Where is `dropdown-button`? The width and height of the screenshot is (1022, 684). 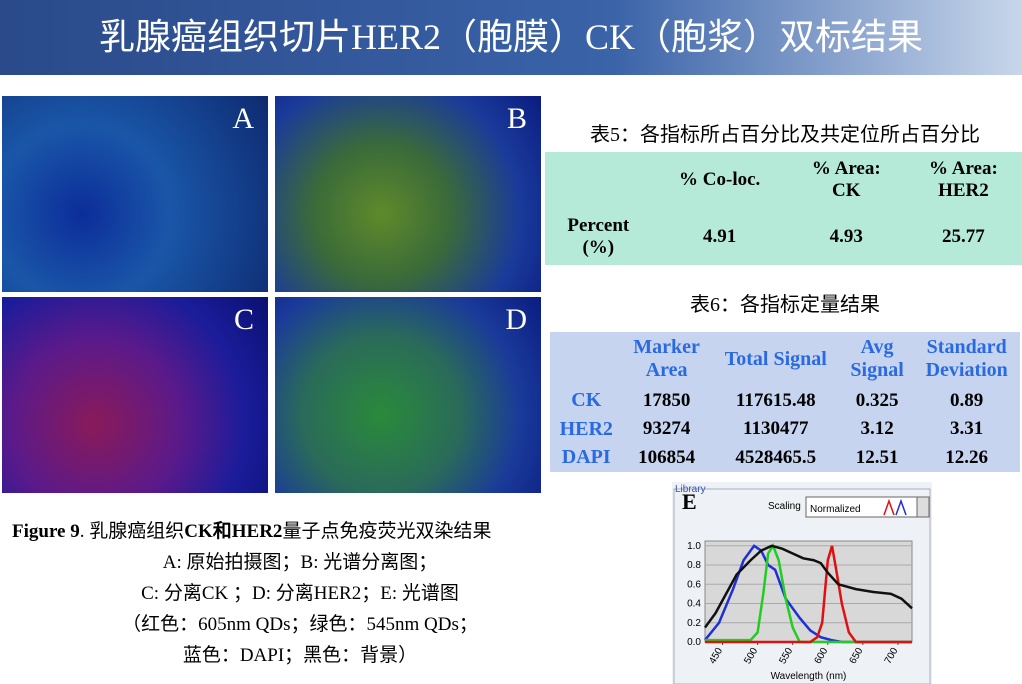
dropdown-button is located at coordinates (923, 507).